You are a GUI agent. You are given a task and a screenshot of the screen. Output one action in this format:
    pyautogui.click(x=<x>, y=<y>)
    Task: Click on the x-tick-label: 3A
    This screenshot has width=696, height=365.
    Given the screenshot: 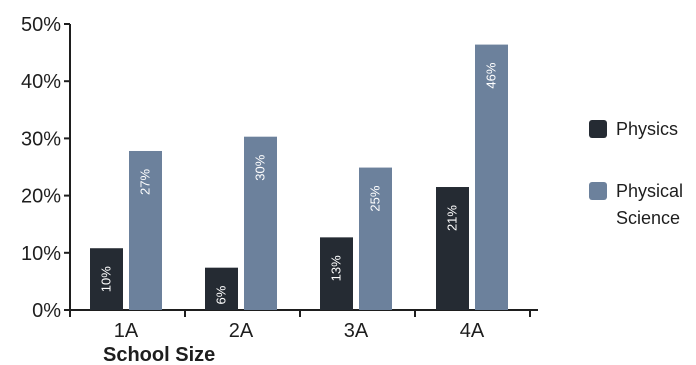 What is the action you would take?
    pyautogui.click(x=356, y=331)
    